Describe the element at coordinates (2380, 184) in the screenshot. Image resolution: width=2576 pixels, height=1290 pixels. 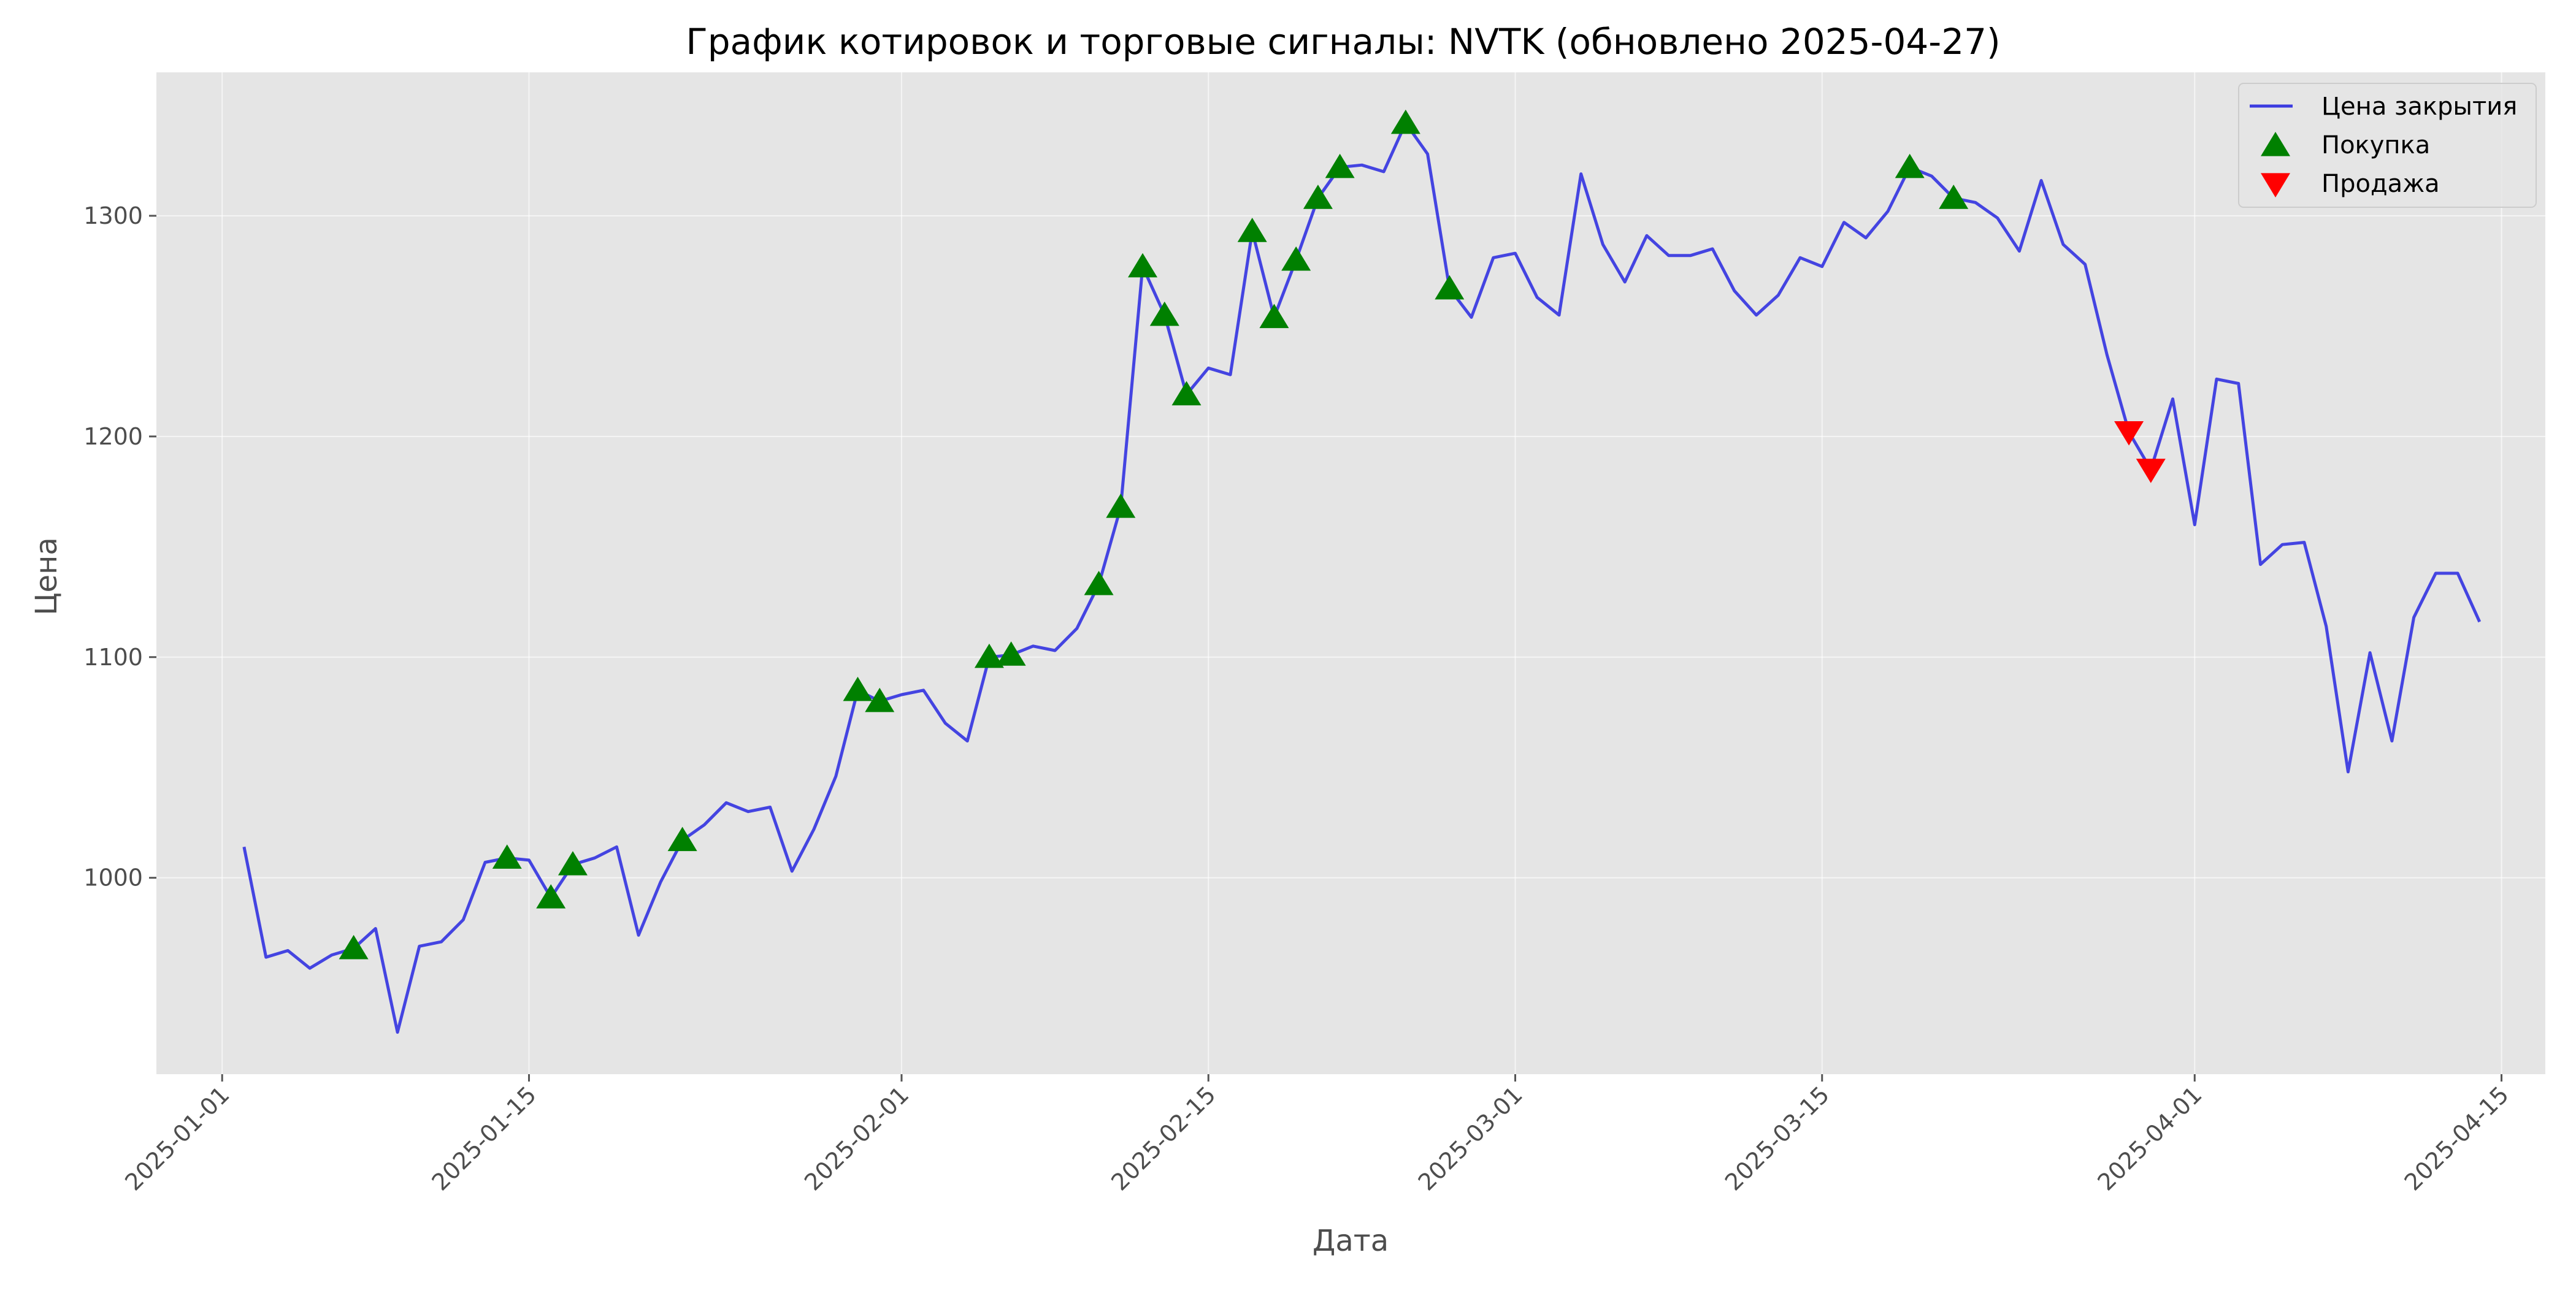
I see `legend-label-sell: Продажа` at that location.